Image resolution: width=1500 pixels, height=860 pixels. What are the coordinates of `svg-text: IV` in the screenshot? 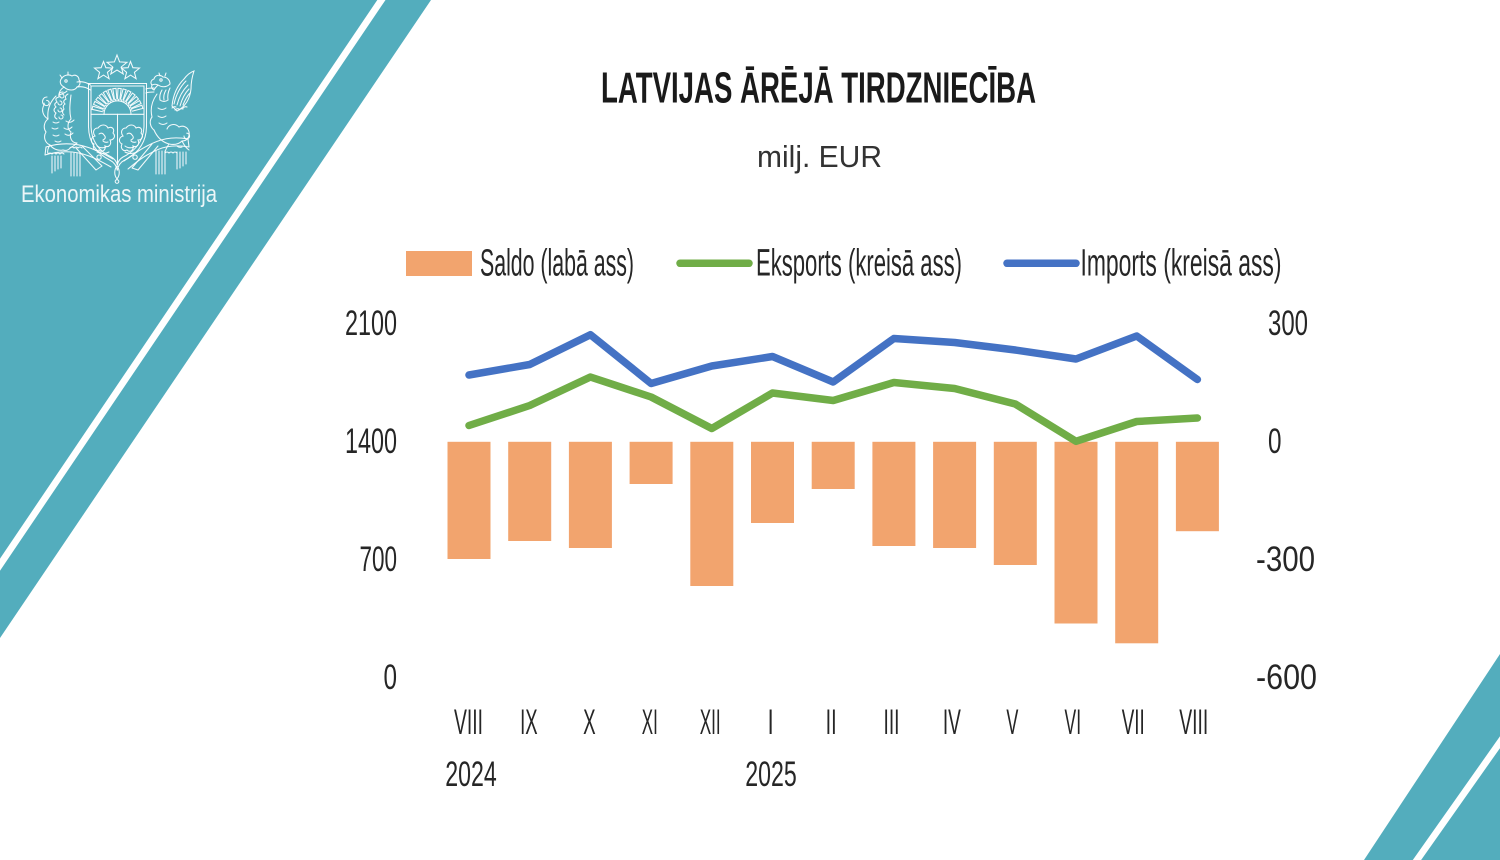 It's located at (952, 722).